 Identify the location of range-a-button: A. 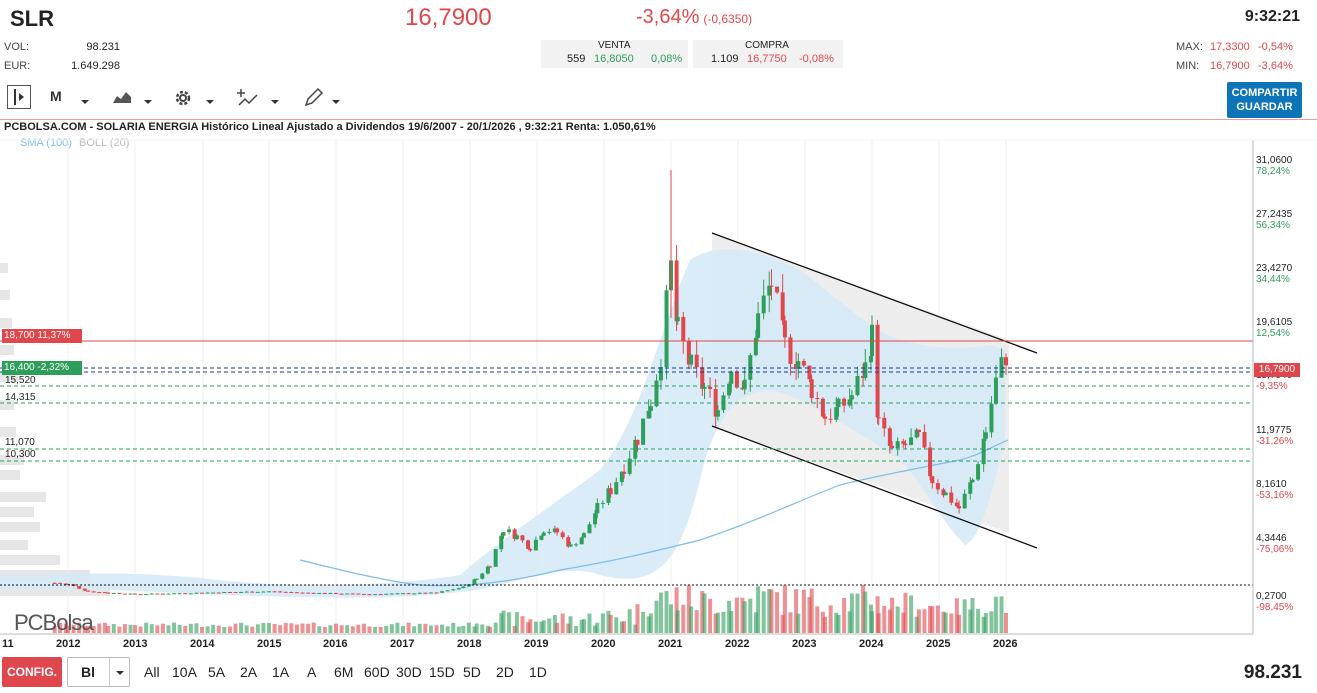
(312, 672).